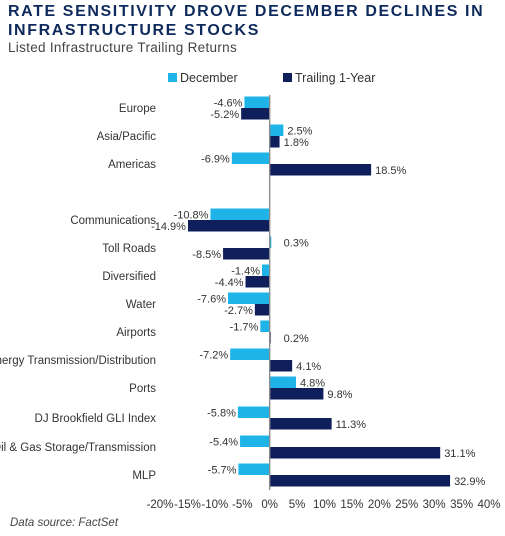 Image resolution: width=505 pixels, height=536 pixels. Describe the element at coordinates (211, 299) in the screenshot. I see `data-label: -7.6%` at that location.